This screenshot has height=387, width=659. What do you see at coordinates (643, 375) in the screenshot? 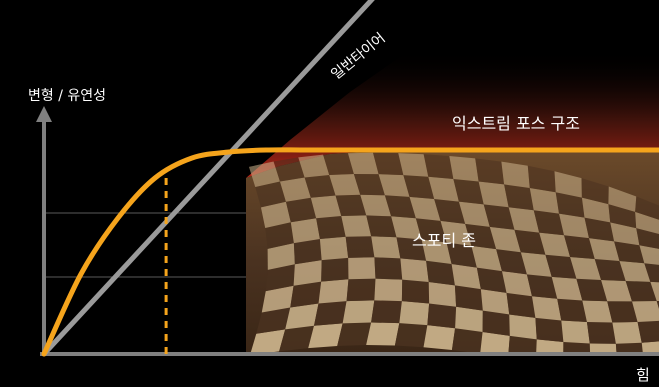
I see `x-axis-label: 힘` at bounding box center [643, 375].